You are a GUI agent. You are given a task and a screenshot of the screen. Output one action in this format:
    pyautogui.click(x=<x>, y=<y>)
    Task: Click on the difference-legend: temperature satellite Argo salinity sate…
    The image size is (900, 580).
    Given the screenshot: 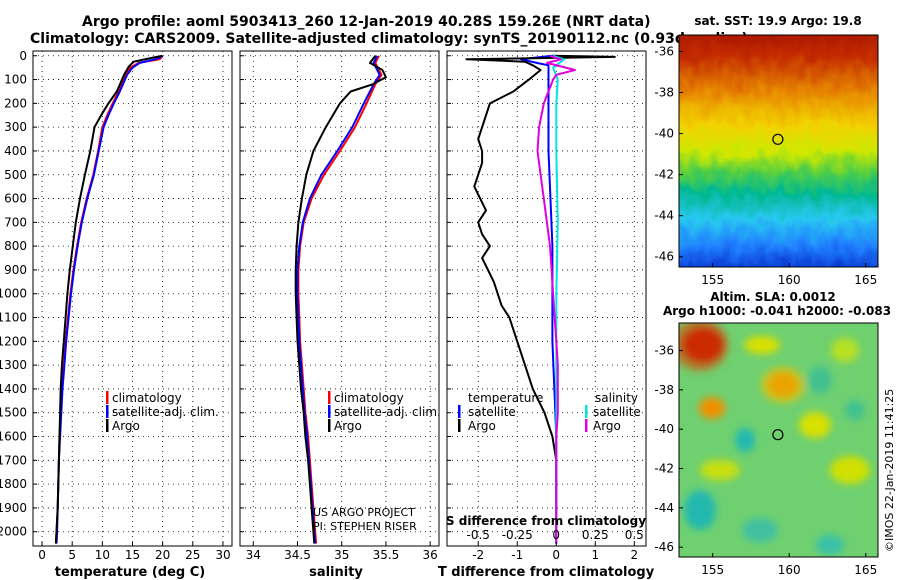 What is the action you would take?
    pyautogui.click(x=549, y=412)
    